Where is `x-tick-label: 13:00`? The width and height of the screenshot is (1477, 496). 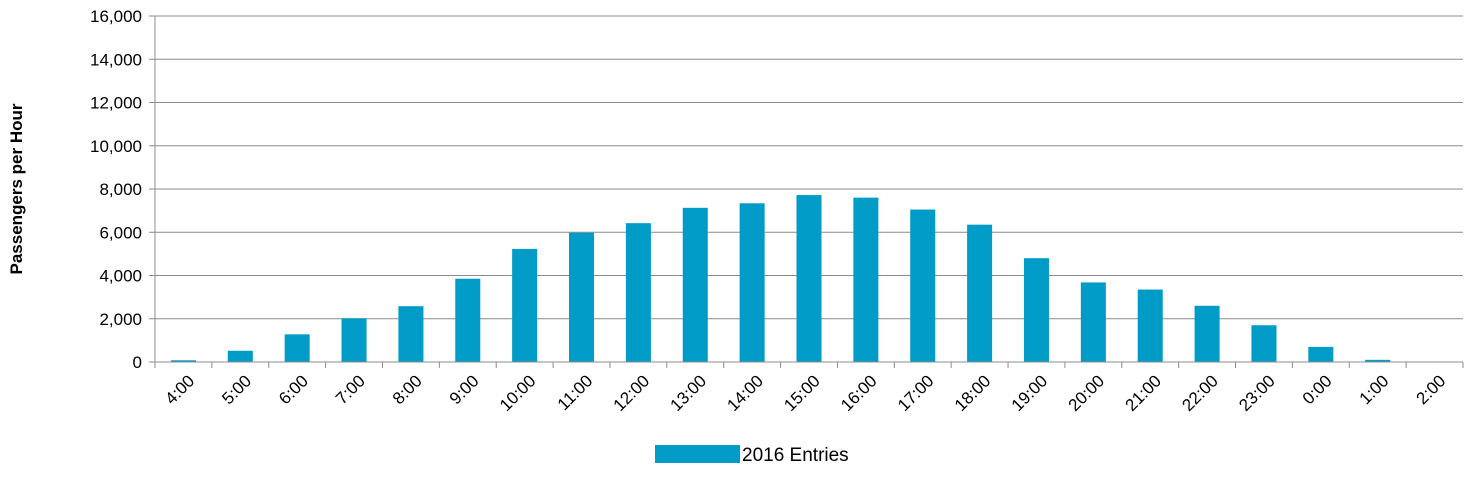
x-tick-label: 13:00 is located at coordinates (689, 393).